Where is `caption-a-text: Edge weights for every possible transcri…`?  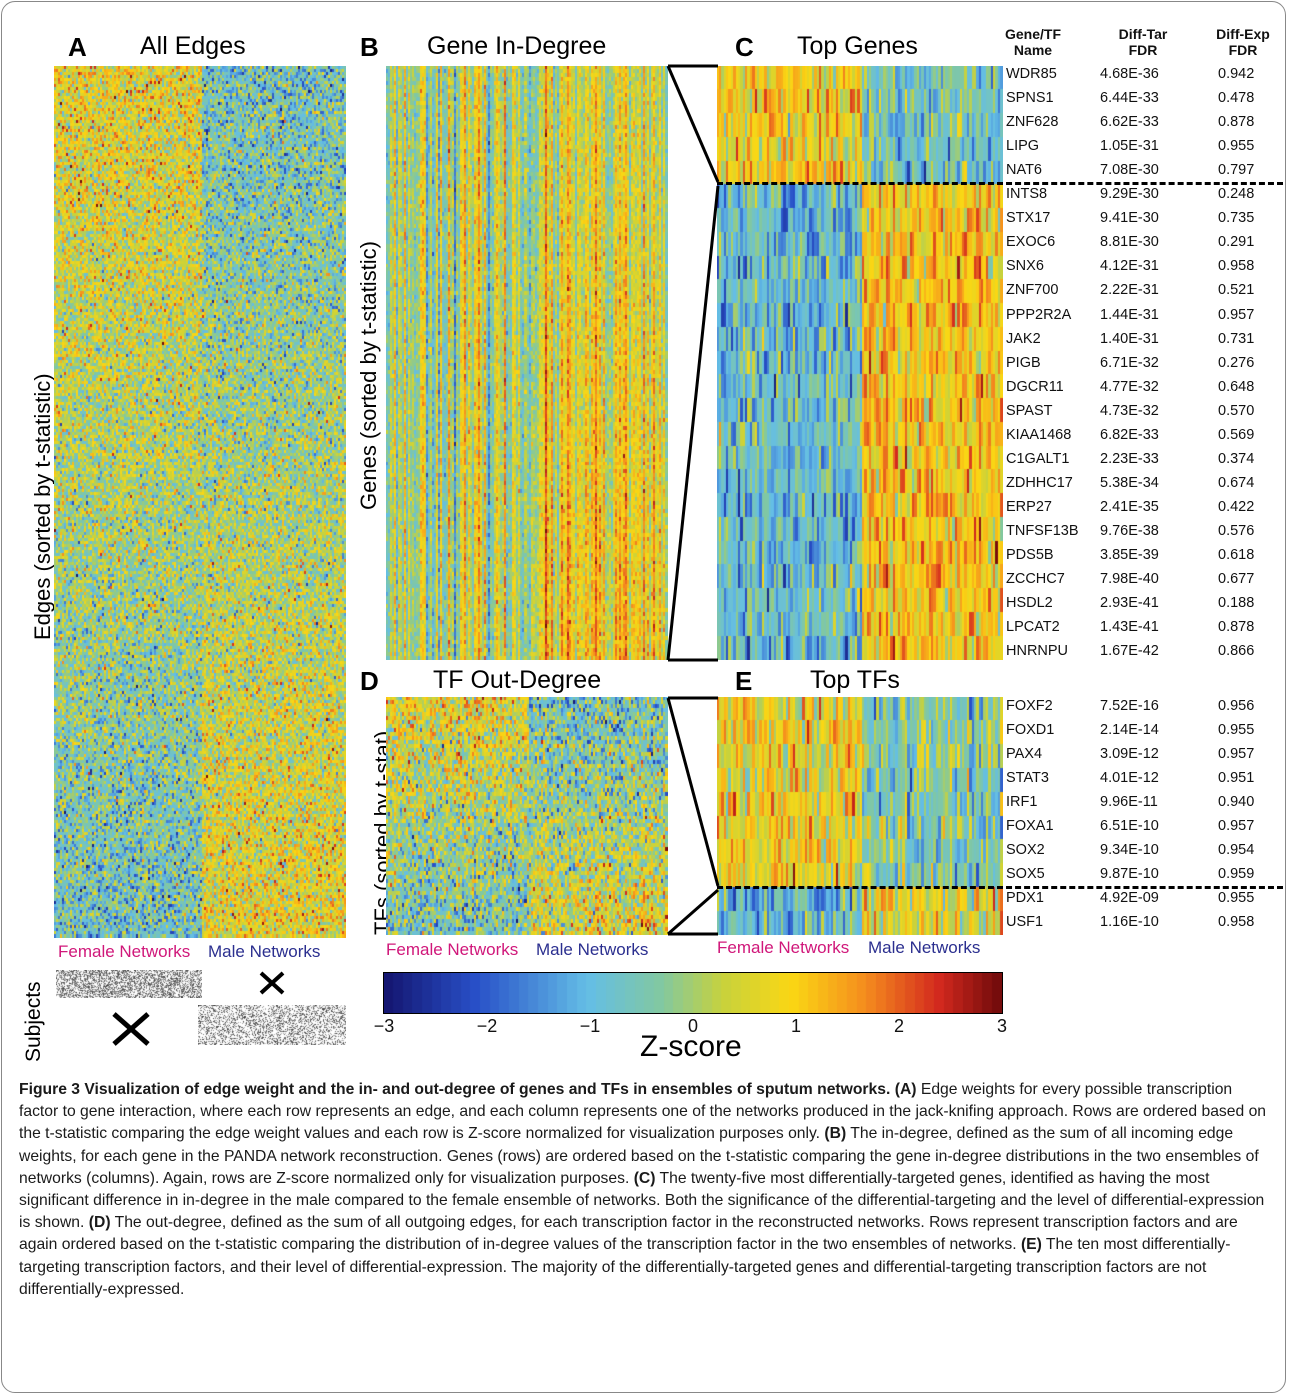
caption-a-text: Edge weights for every possible transcri… is located at coordinates (643, 1112).